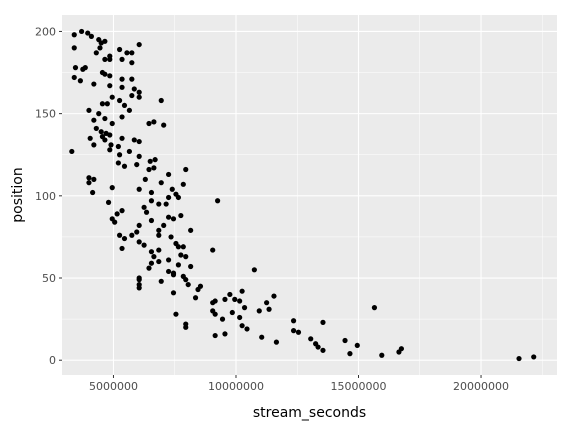 This screenshot has width=567, height=431. What do you see at coordinates (45, 196) in the screenshot?
I see `y-tick-label: 100` at bounding box center [45, 196].